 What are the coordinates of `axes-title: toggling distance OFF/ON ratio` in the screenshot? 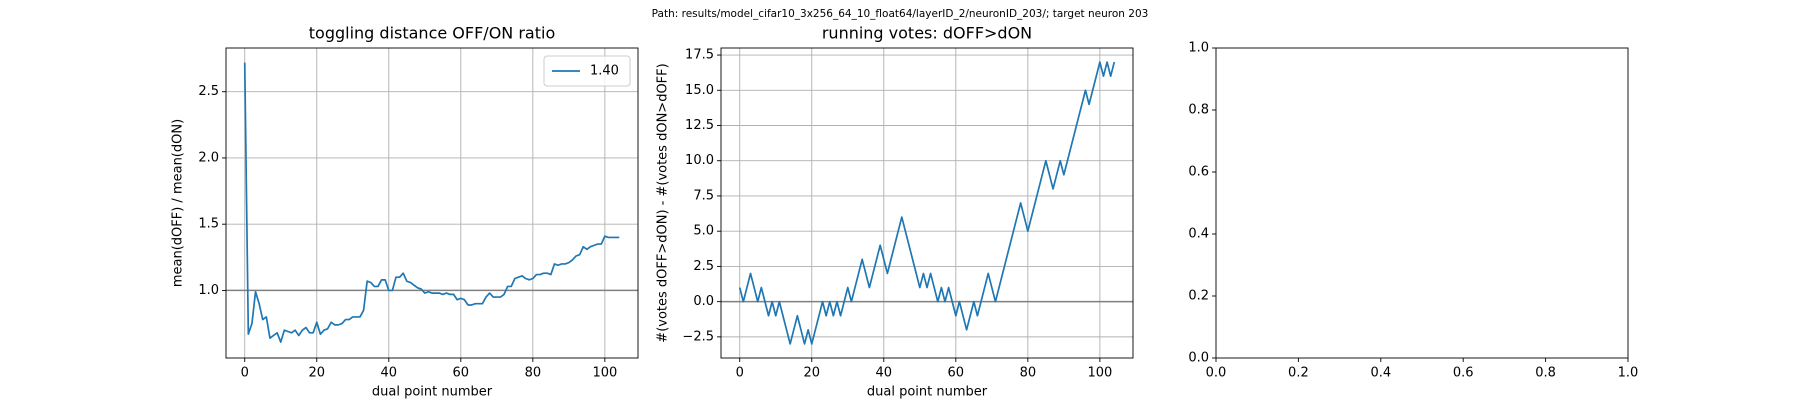 It's located at (432, 33).